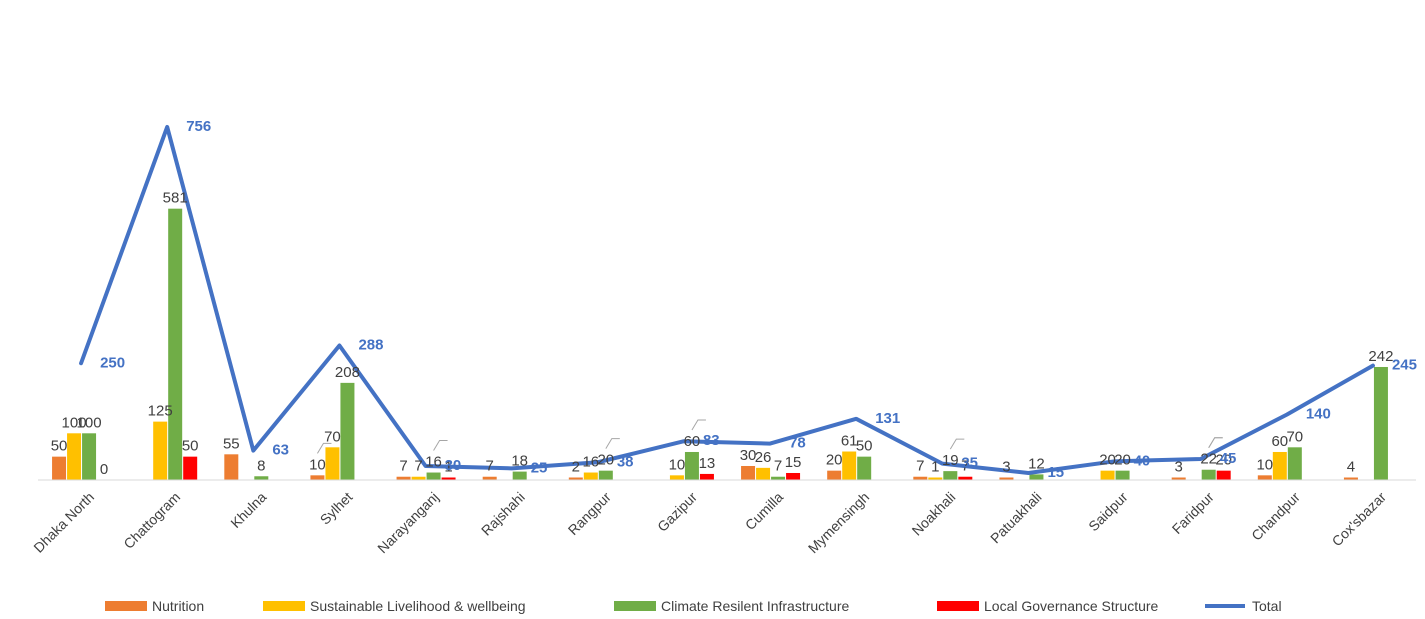 This screenshot has width=1425, height=619. I want to click on category-label-khulna: Khulna, so click(248, 510).